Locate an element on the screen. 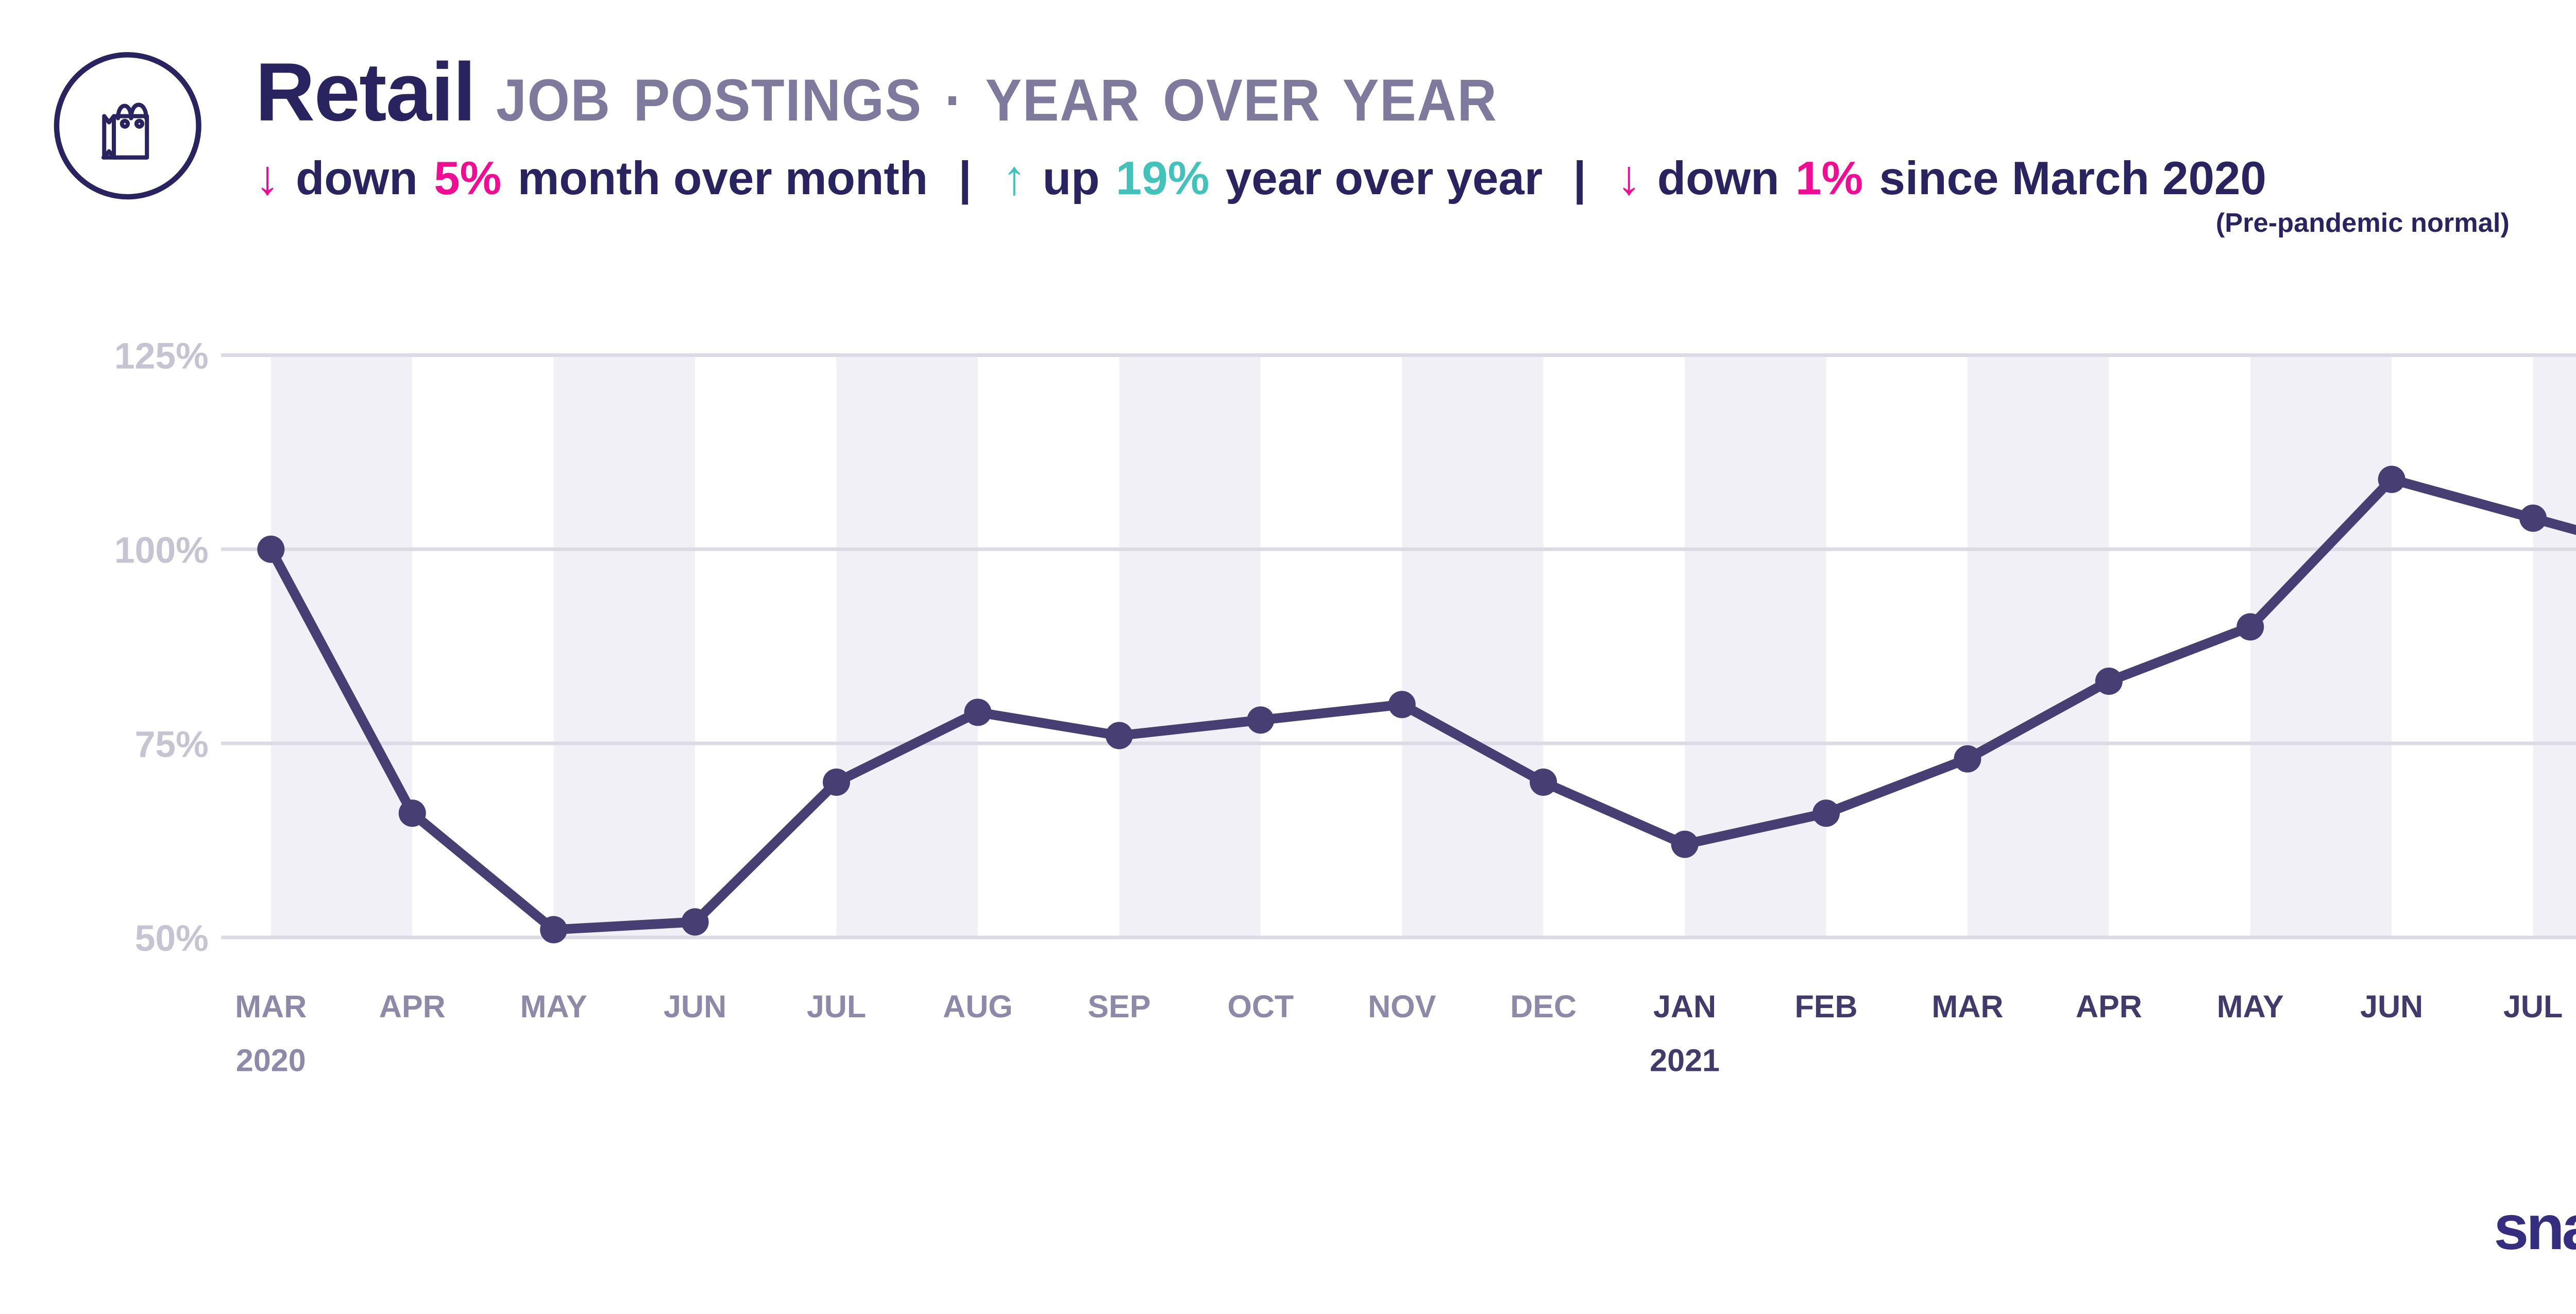 The width and height of the screenshot is (2576, 1314). retail-category-badge is located at coordinates (127, 126).